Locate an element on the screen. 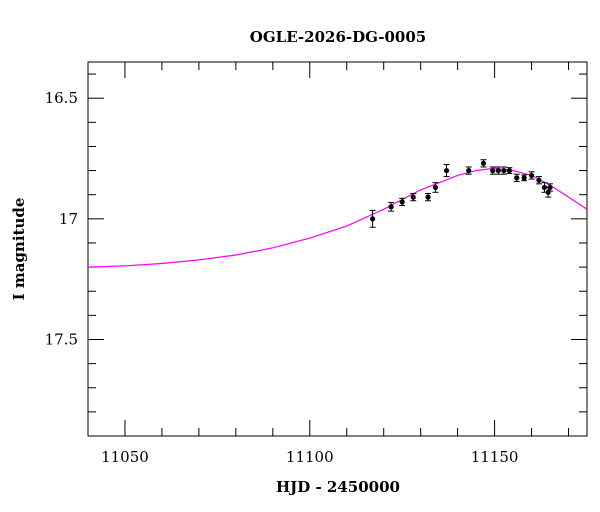 The height and width of the screenshot is (512, 600). x-tick-label: 11050 is located at coordinates (125, 457).